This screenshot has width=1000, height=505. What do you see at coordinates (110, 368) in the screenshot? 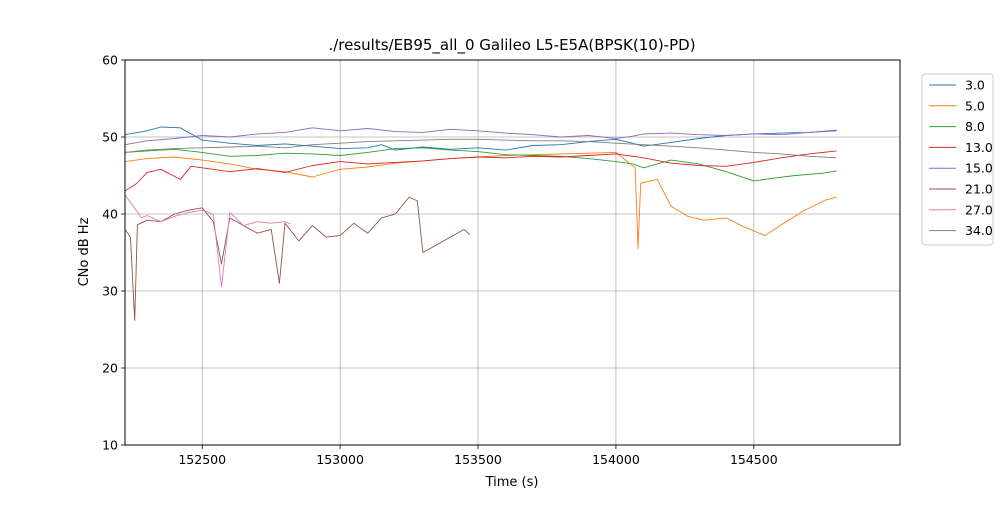
I see `y-tick-label: 20` at bounding box center [110, 368].